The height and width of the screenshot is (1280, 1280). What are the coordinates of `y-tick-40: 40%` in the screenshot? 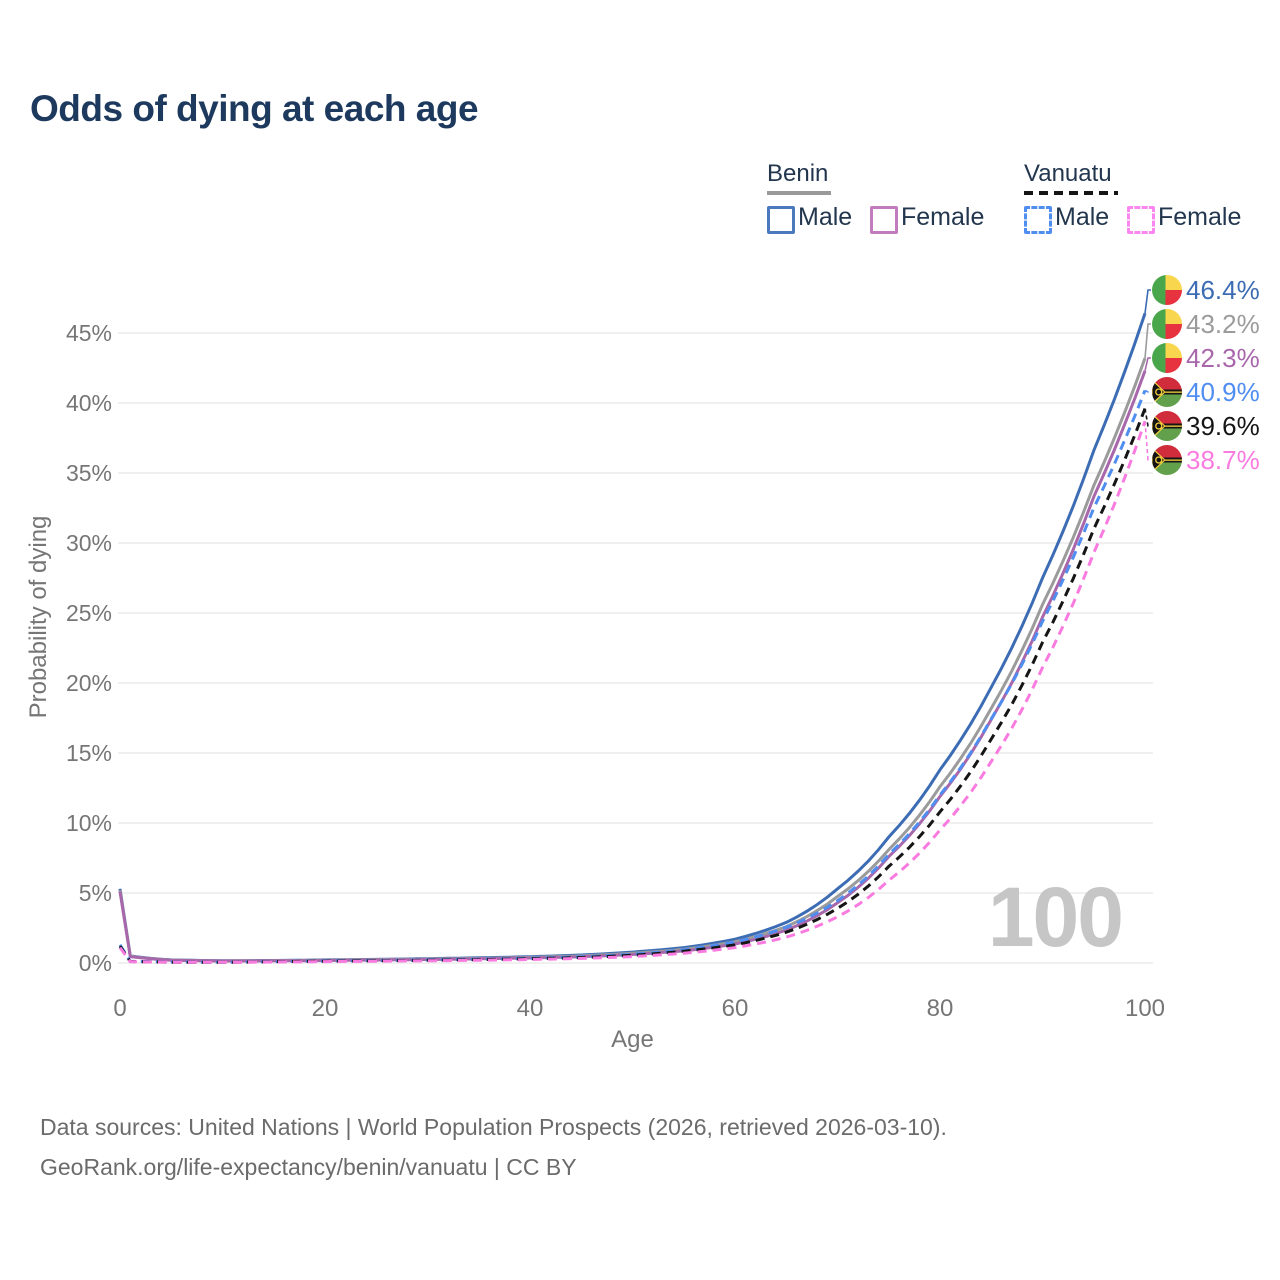 It's located at (89, 403).